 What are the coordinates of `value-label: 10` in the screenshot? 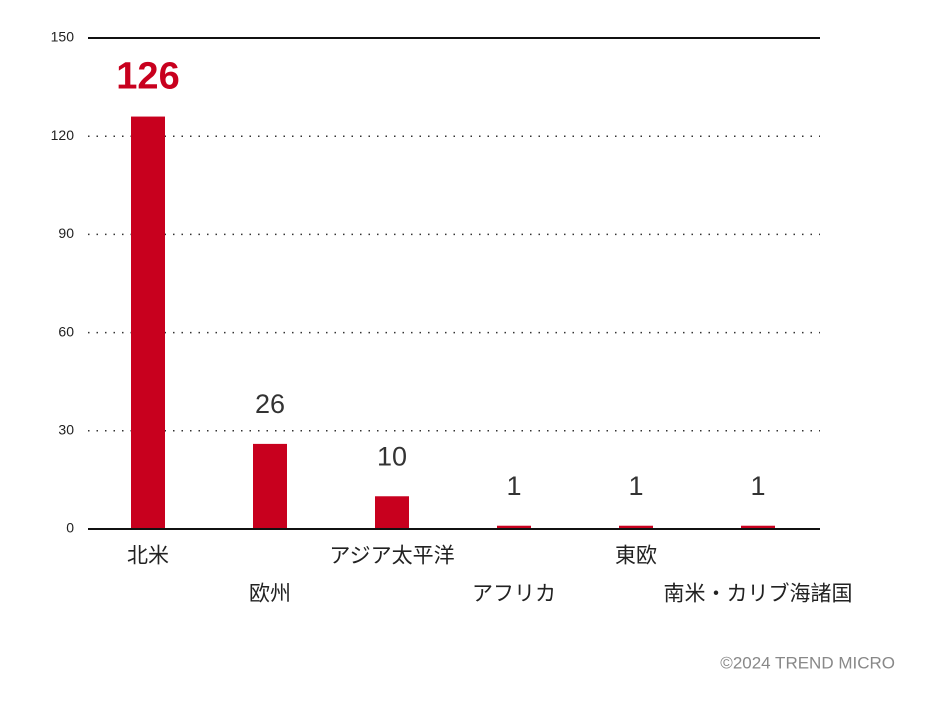 It's located at (392, 456).